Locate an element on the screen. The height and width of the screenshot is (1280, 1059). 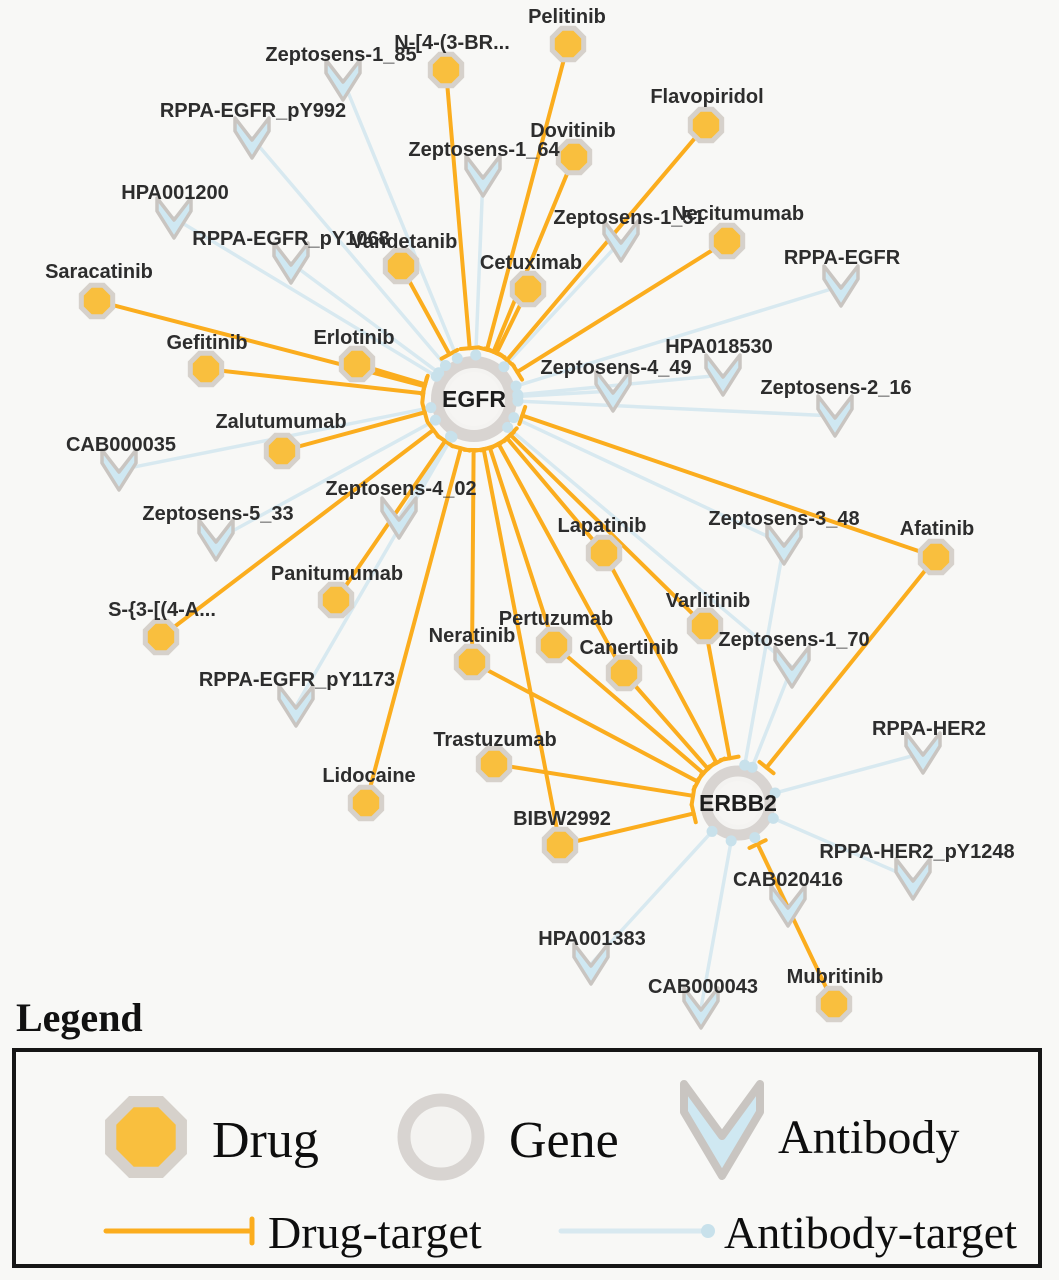
antibody-node-hpa001200 is located at coordinates (174, 218).